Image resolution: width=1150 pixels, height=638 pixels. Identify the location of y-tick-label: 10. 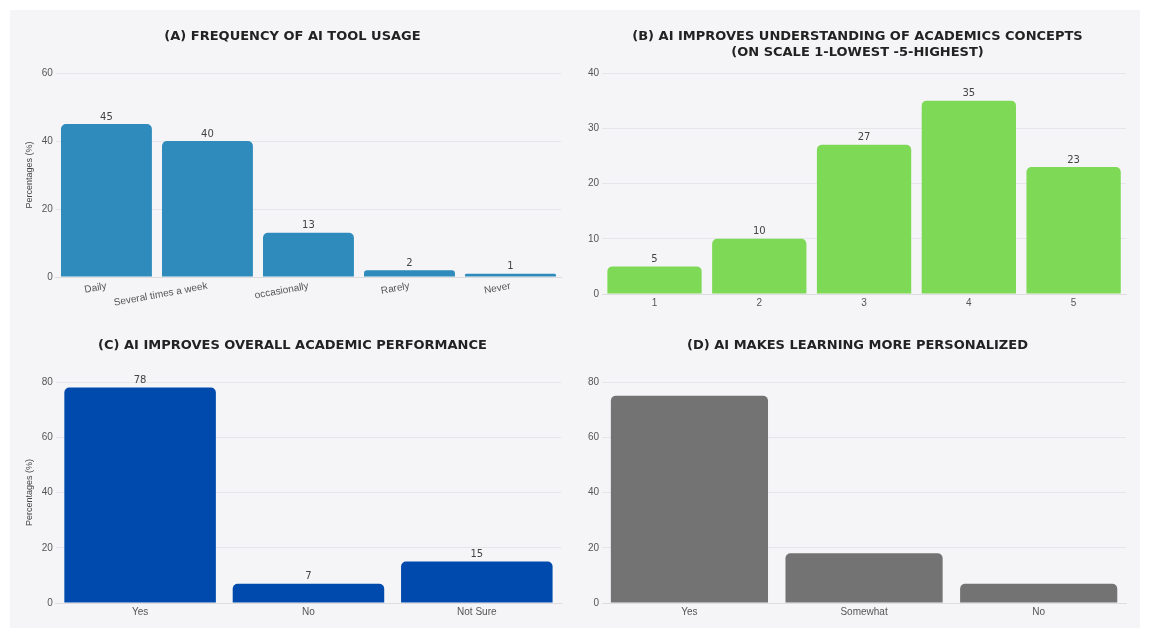
(594, 238).